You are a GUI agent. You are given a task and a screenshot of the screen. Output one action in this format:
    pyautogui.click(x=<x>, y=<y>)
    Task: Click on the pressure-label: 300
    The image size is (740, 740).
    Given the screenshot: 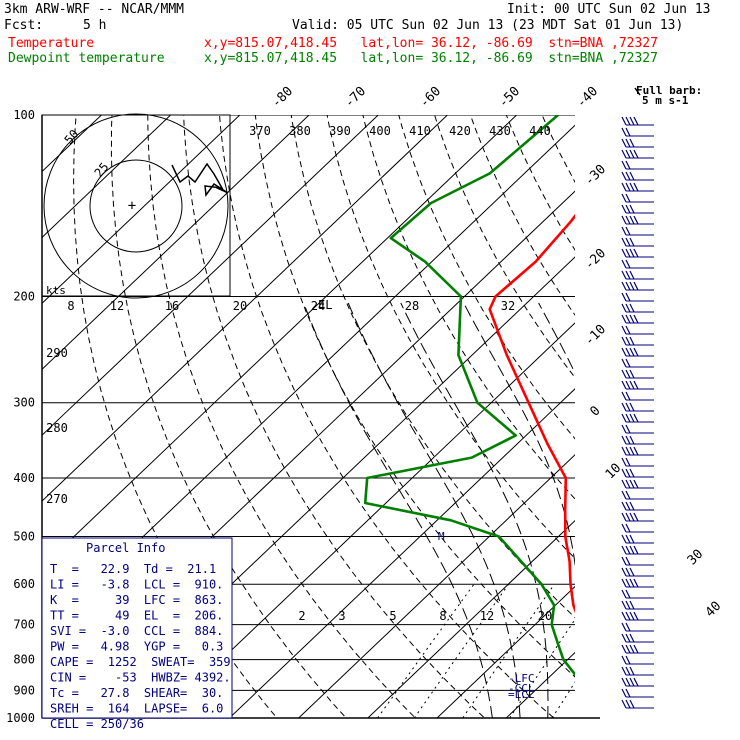 What is the action you would take?
    pyautogui.click(x=24, y=403)
    